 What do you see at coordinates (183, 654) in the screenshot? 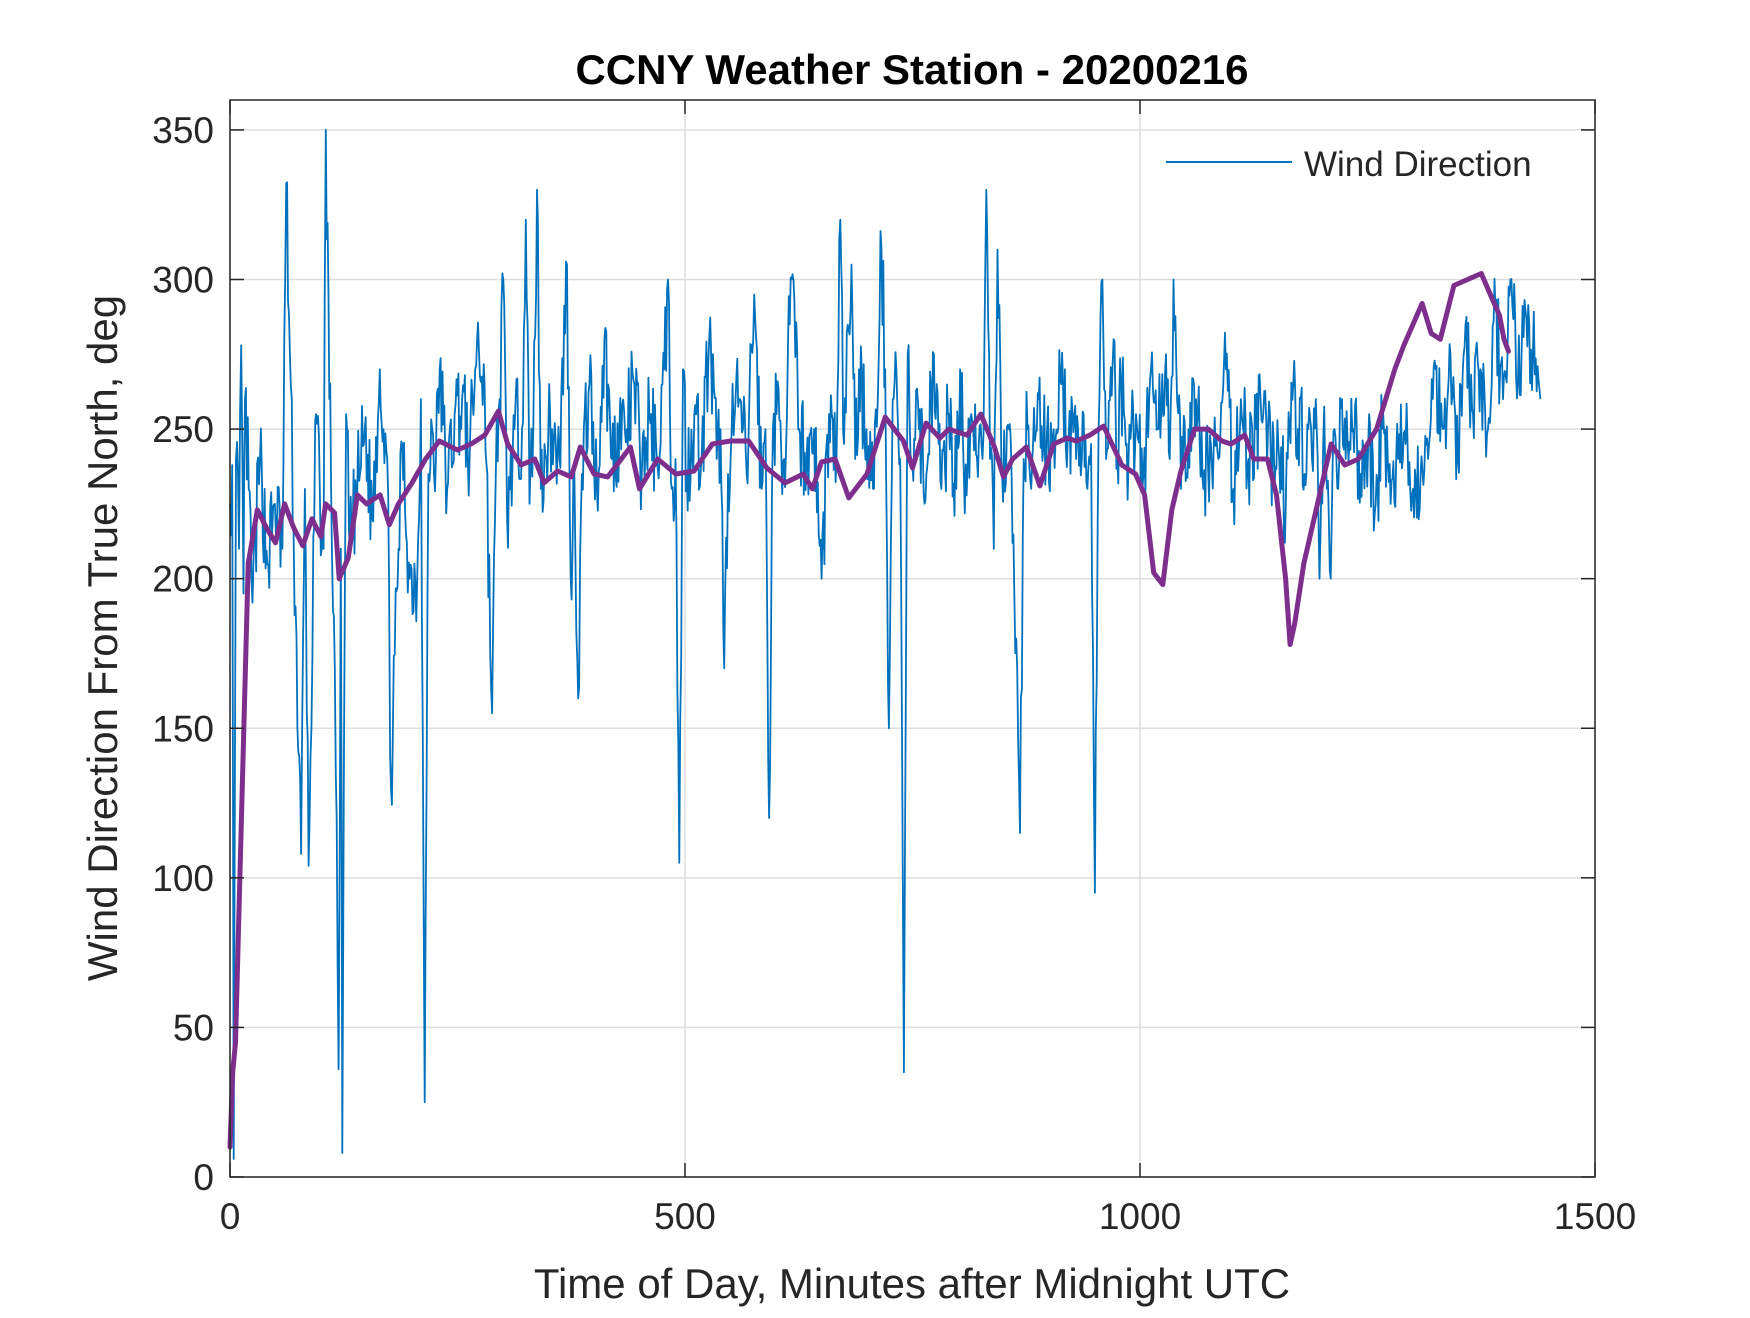
I see `y-tick-labels: 0 50 100 150 200 250 300 350` at bounding box center [183, 654].